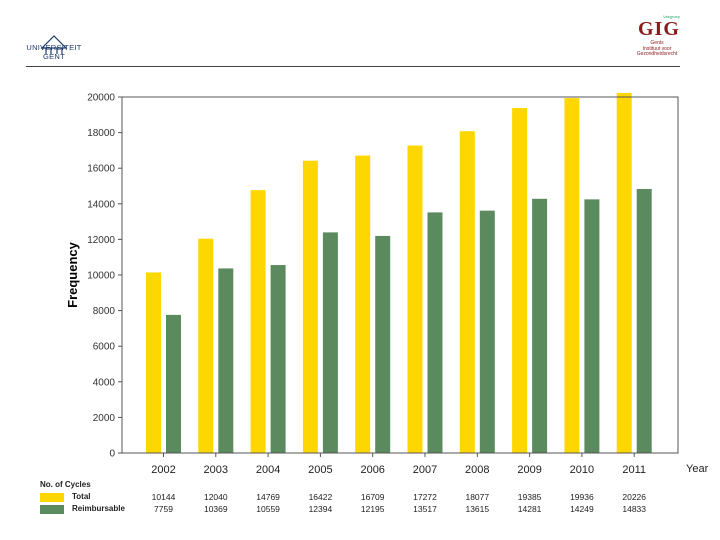 The image size is (720, 540). Describe the element at coordinates (353, 66) in the screenshot. I see `header-divider` at that location.